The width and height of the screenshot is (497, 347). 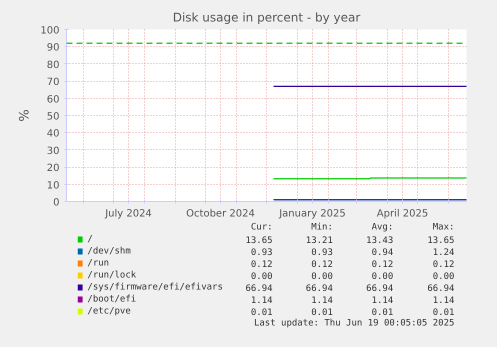 I want to click on y-tick-label: 0, so click(x=56, y=203).